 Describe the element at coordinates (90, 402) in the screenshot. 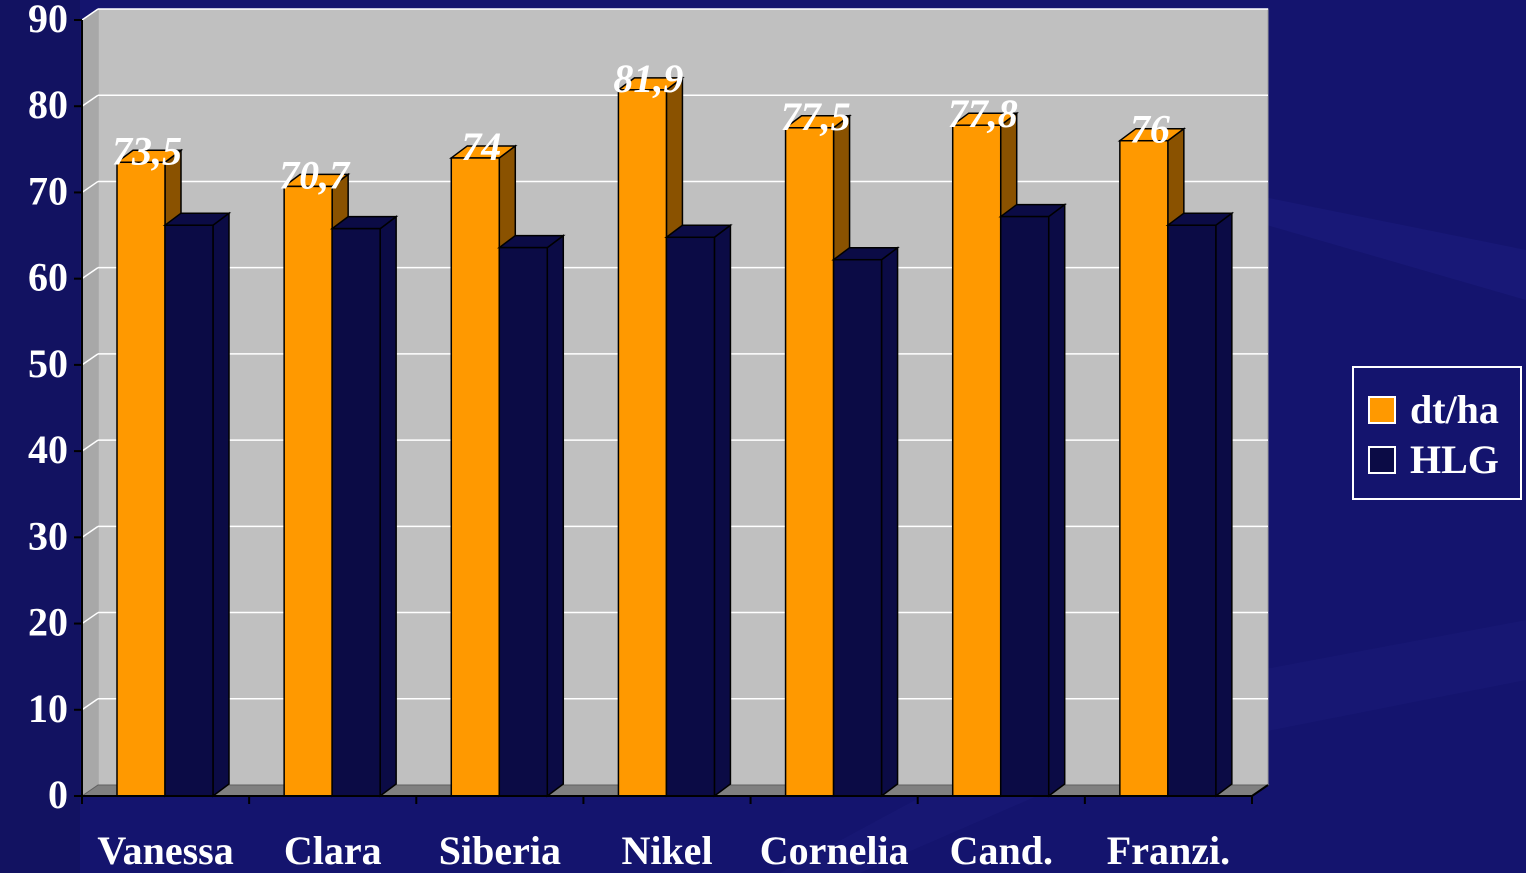

I see `plot-side-wall` at that location.